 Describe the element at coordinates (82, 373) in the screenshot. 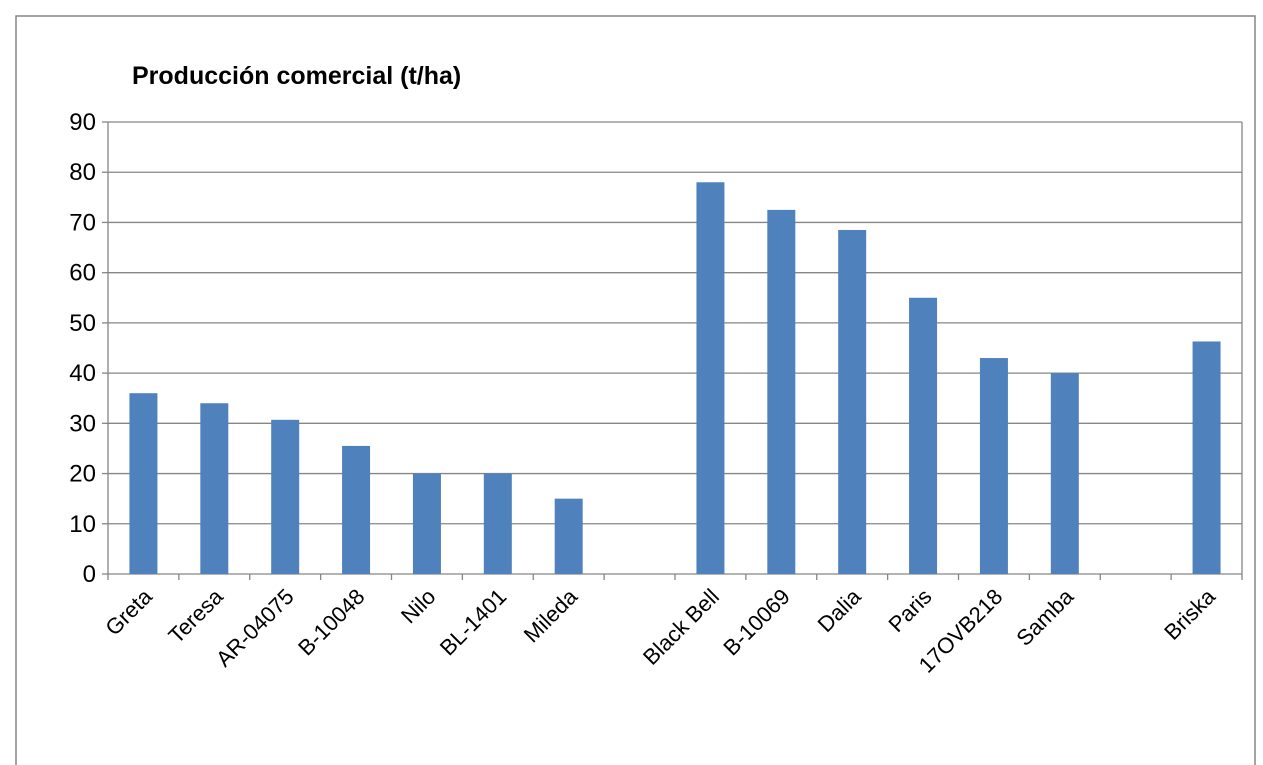

I see `y-tick-label: 40` at that location.